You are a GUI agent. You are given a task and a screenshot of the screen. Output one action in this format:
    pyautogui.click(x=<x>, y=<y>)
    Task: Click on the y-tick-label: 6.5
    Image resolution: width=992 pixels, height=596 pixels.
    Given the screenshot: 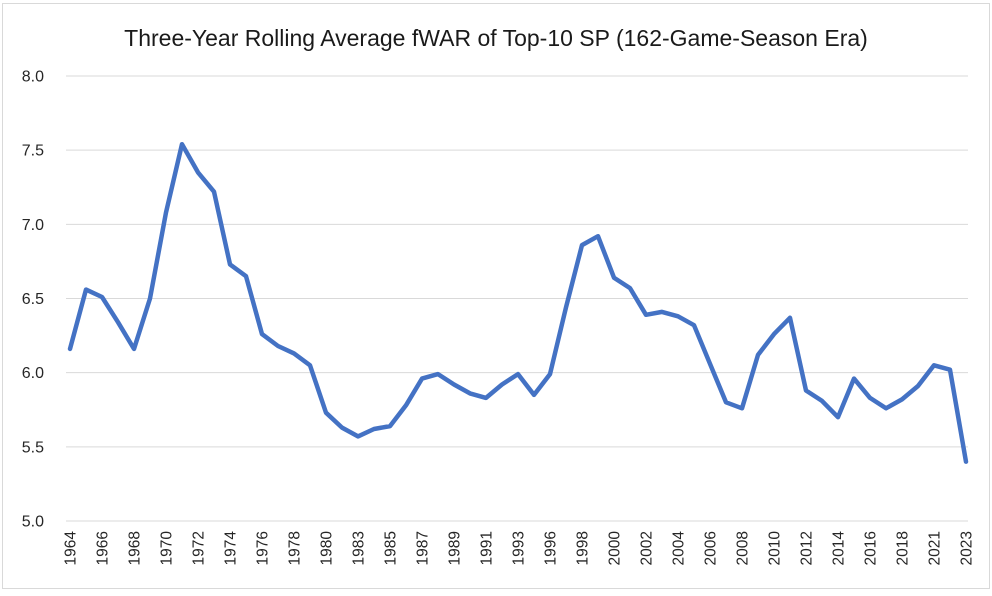 What is the action you would take?
    pyautogui.click(x=33, y=299)
    